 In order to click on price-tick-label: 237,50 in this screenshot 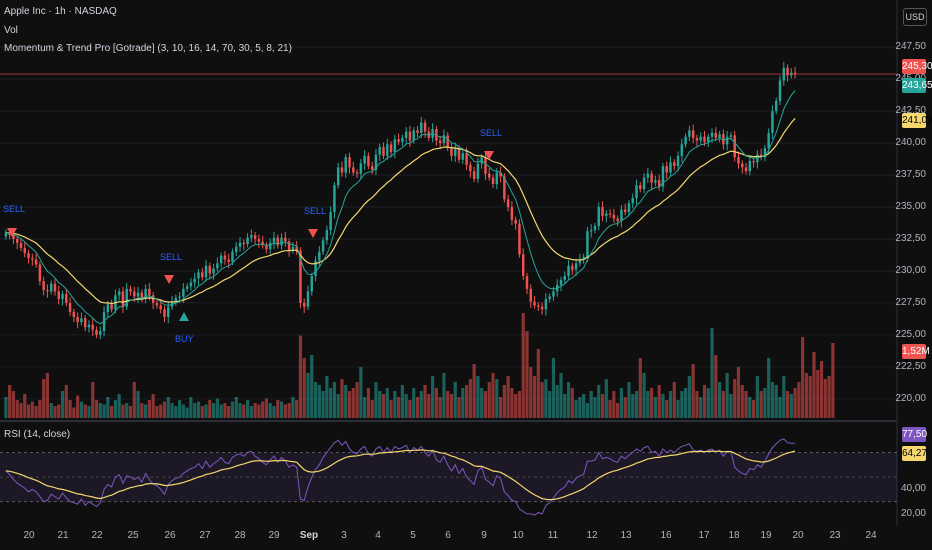, I will do `click(910, 175)`.